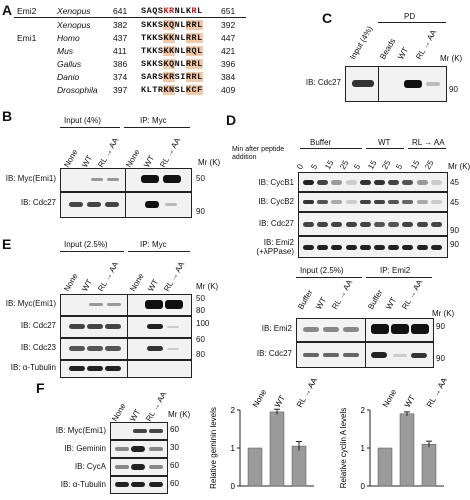 The width and height of the screenshot is (470, 500). I want to click on lane-c-beads: Beads, so click(388, 48).